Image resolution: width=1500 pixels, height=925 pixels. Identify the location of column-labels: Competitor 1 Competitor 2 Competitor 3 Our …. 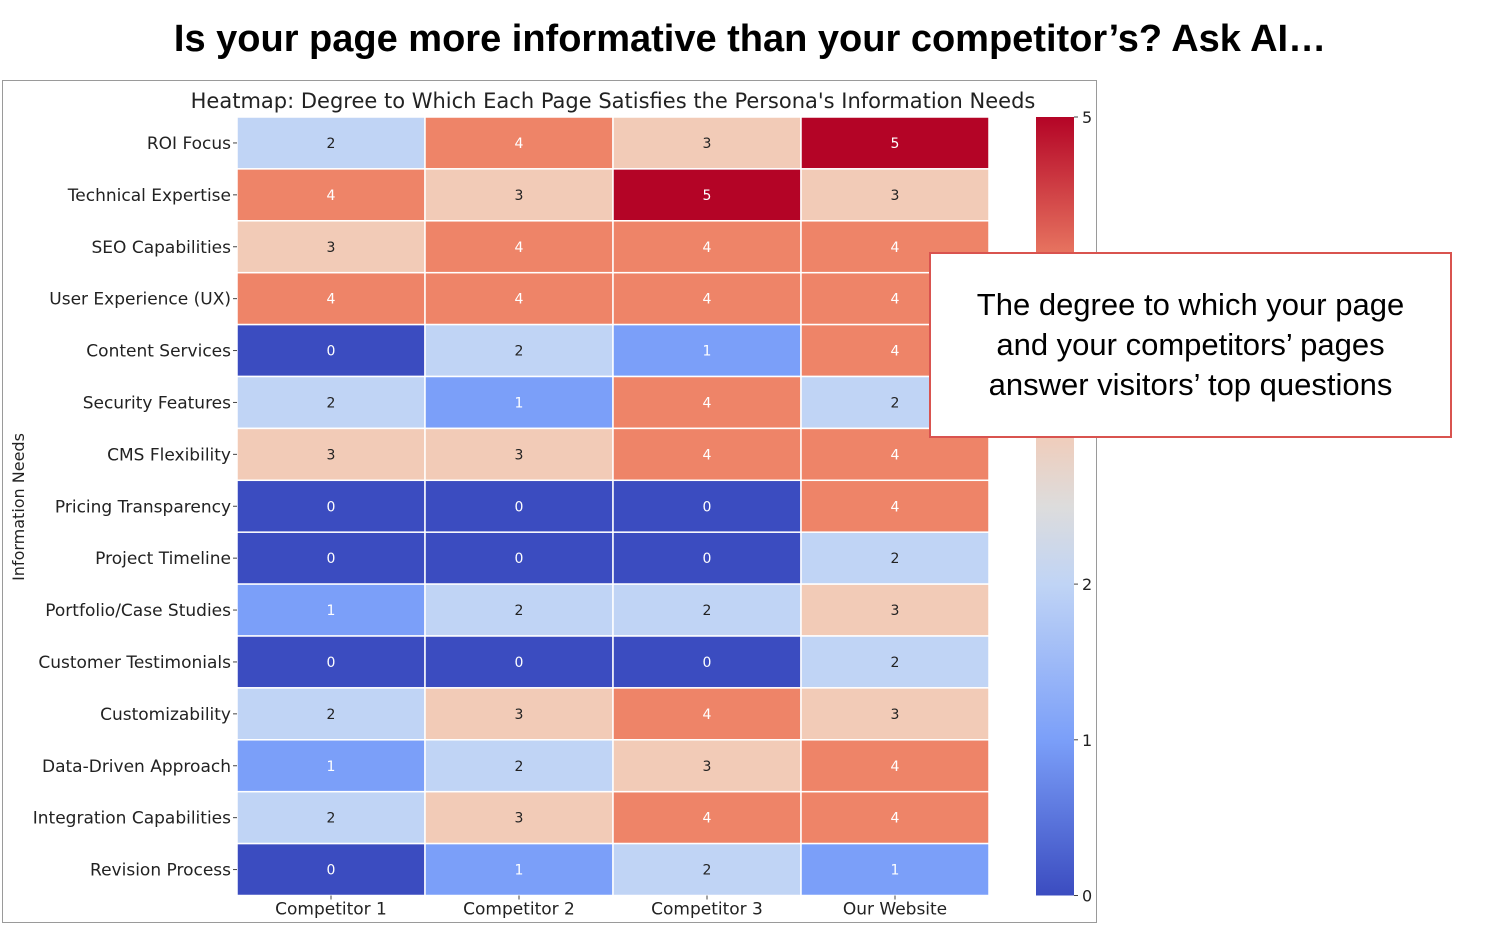
(611, 907).